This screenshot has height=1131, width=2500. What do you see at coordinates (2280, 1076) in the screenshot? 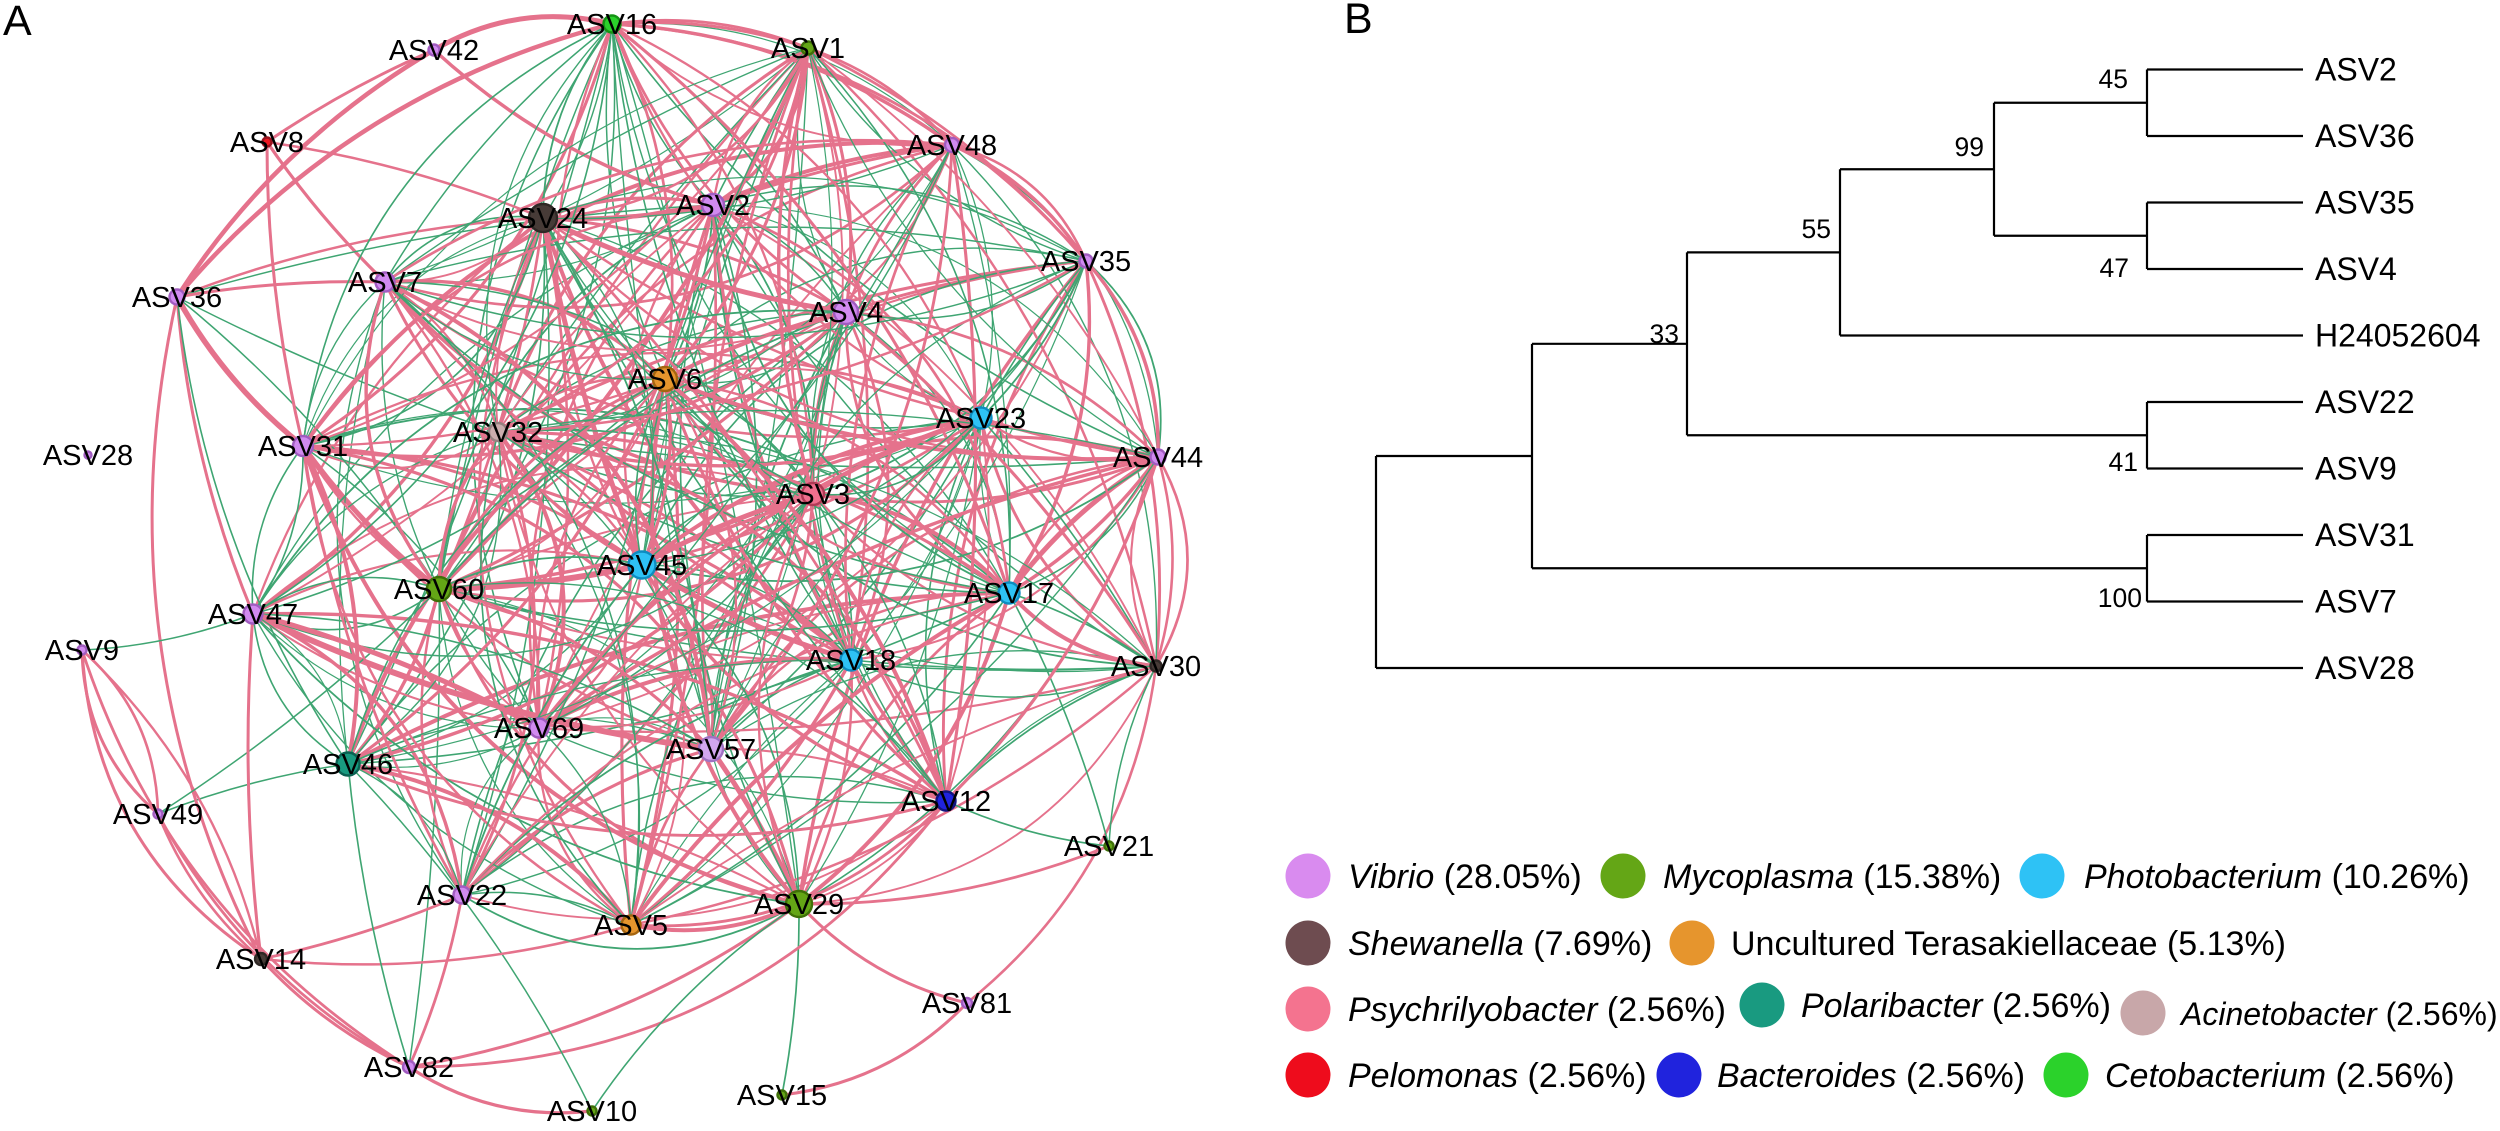
I see `svg-text: Cetobacterium (2.56%)` at bounding box center [2280, 1076].